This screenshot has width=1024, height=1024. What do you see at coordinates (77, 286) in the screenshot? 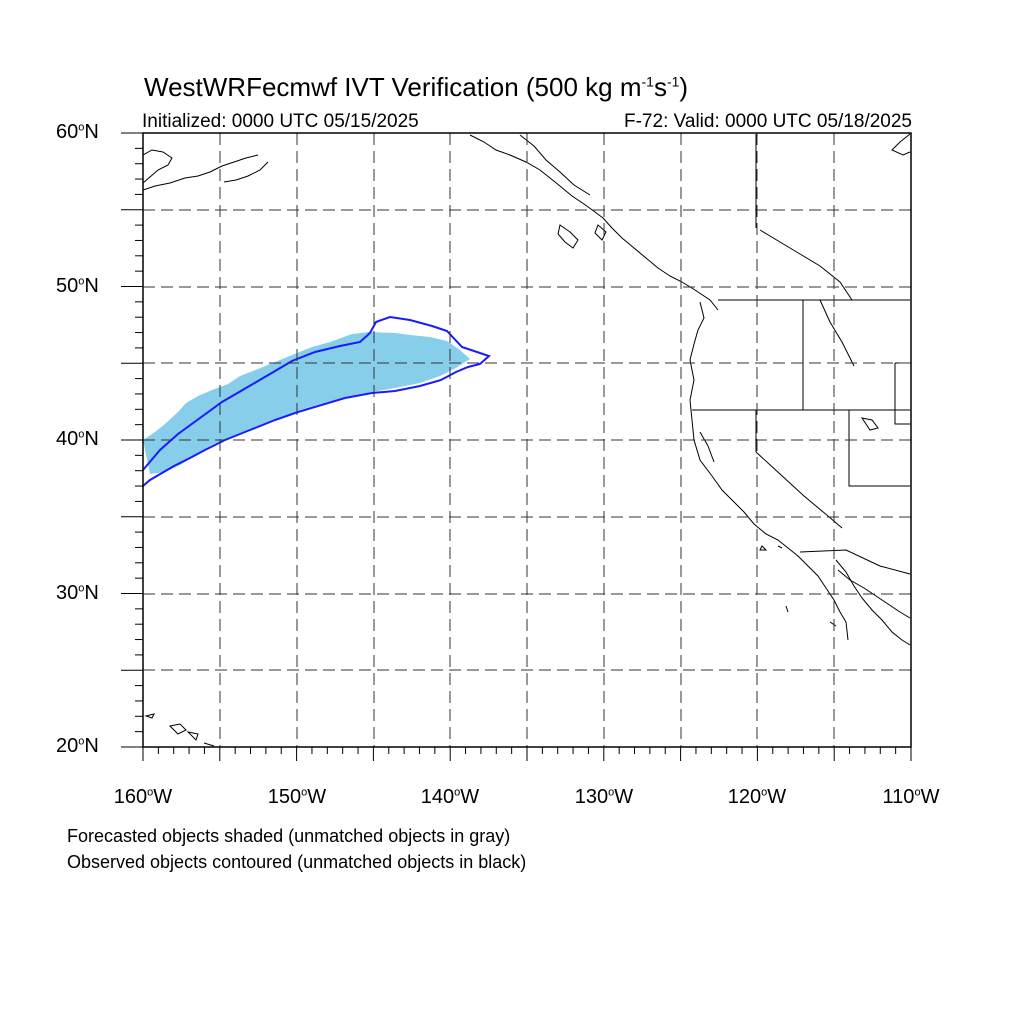
I see `lat-label-50n: 50oN` at bounding box center [77, 286].